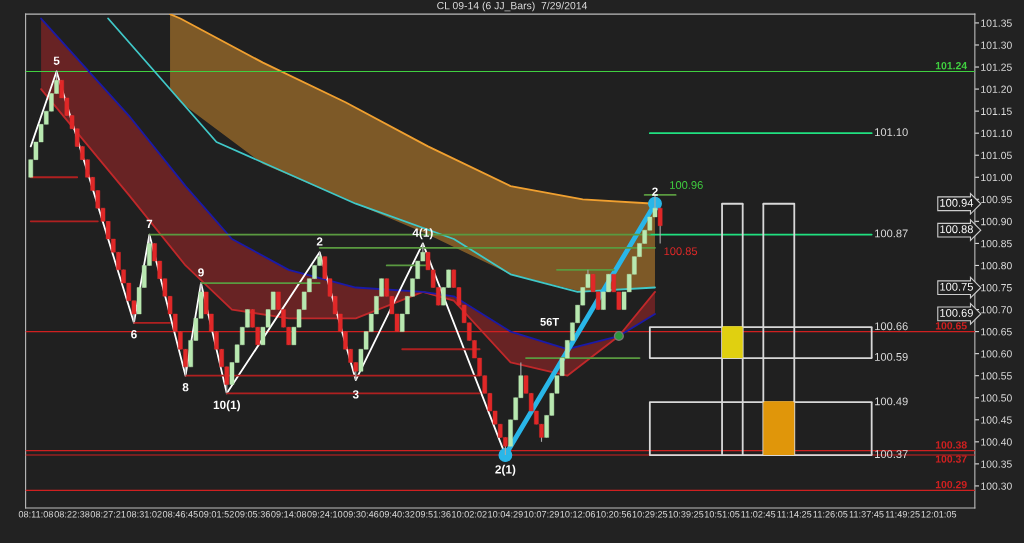 The height and width of the screenshot is (543, 1024). I want to click on chart-title: CL 09-14 (6 JJ_Bars) 7/29/2014, so click(512, 6).